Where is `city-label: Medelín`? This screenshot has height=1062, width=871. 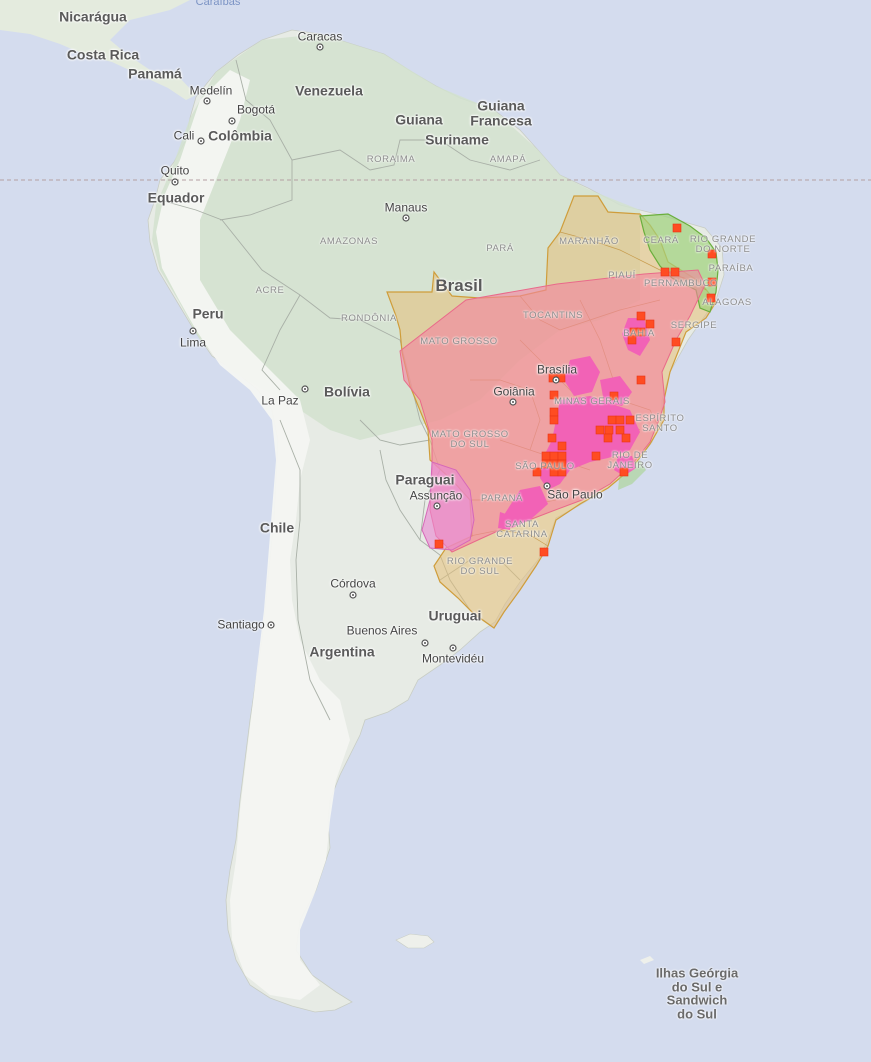 city-label: Medelín is located at coordinates (211, 90).